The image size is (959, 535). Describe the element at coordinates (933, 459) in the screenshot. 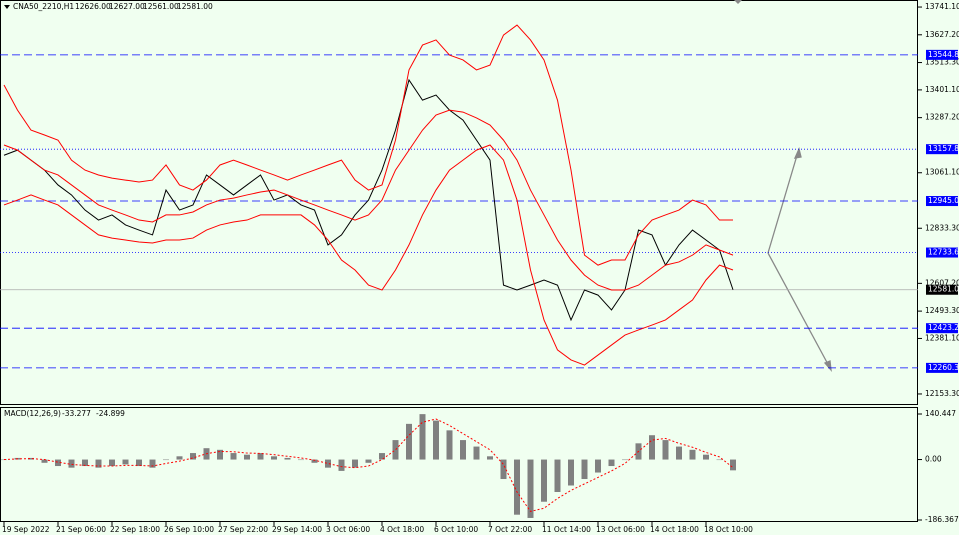

I see `y-tick-label: 0.00` at that location.